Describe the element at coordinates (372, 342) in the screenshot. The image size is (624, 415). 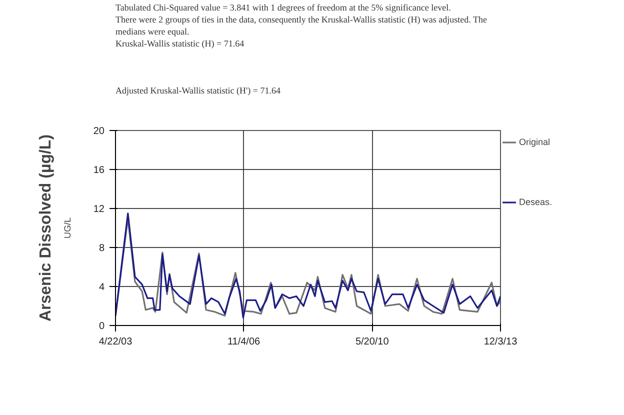
I see `x-tick-label: 5/20/10` at that location.